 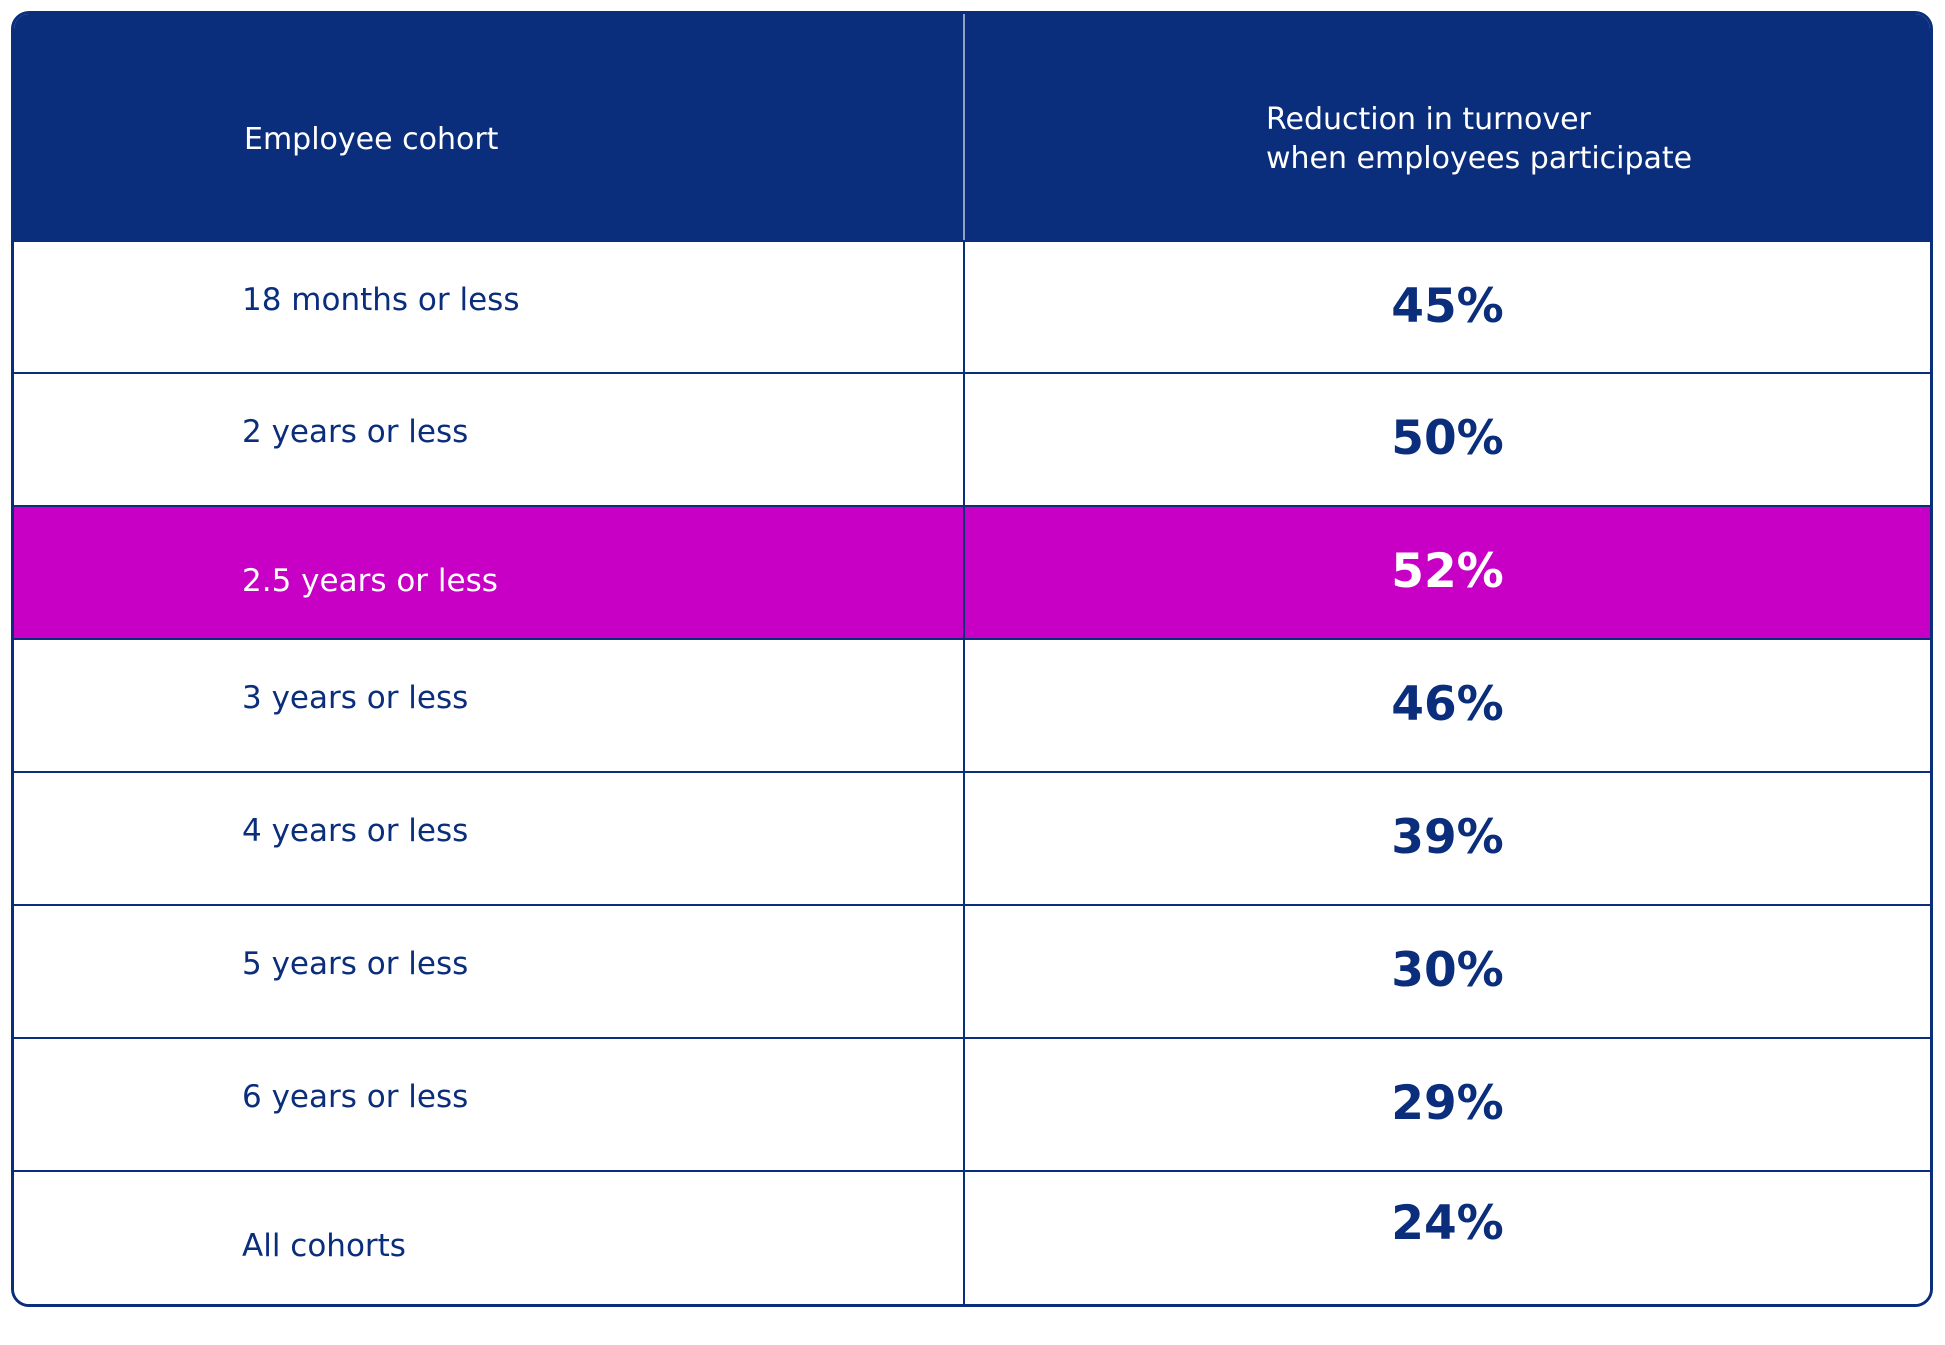 I want to click on reduction-value: 24%, so click(x=1447, y=1223).